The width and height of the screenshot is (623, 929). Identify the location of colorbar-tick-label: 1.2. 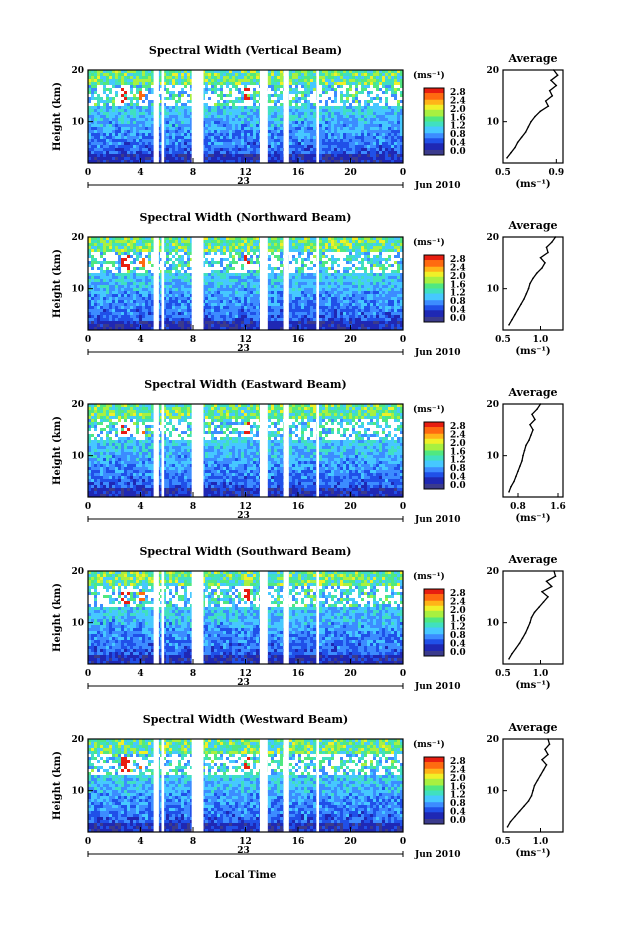
(458, 127).